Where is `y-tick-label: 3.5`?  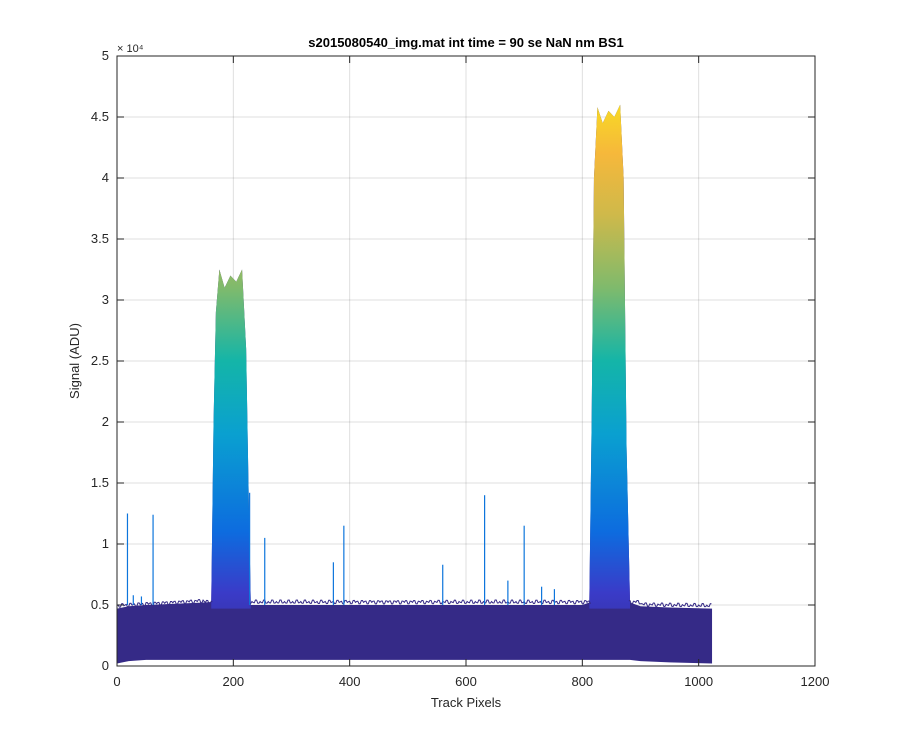 y-tick-label: 3.5 is located at coordinates (100, 238).